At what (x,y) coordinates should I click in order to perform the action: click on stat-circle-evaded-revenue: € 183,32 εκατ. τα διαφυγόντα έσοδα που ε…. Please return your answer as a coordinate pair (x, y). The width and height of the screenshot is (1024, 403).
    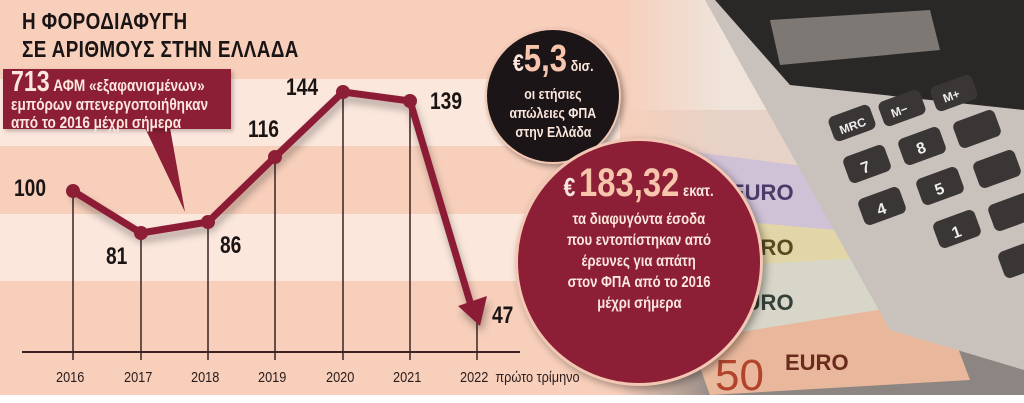
    Looking at the image, I should click on (639, 262).